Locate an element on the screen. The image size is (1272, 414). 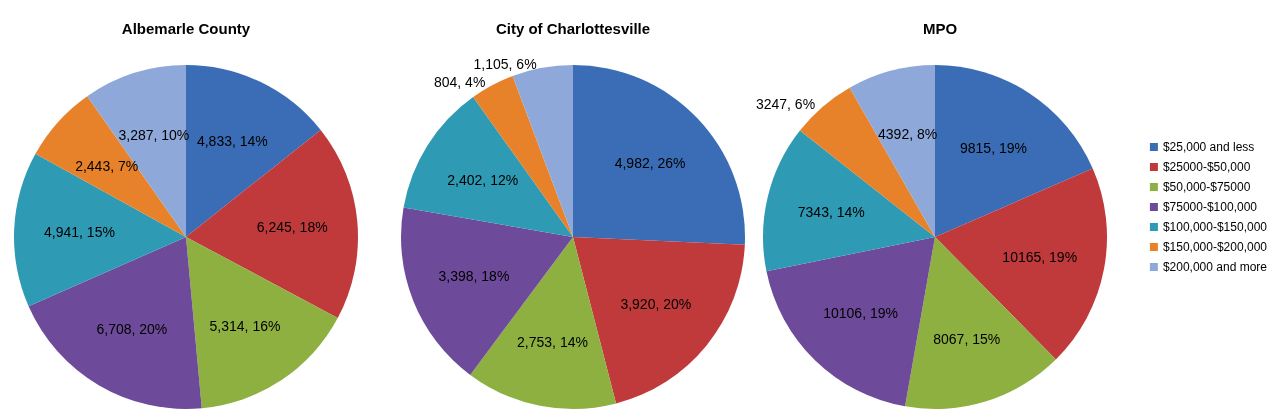
data-label: 804, 4% is located at coordinates (459, 81).